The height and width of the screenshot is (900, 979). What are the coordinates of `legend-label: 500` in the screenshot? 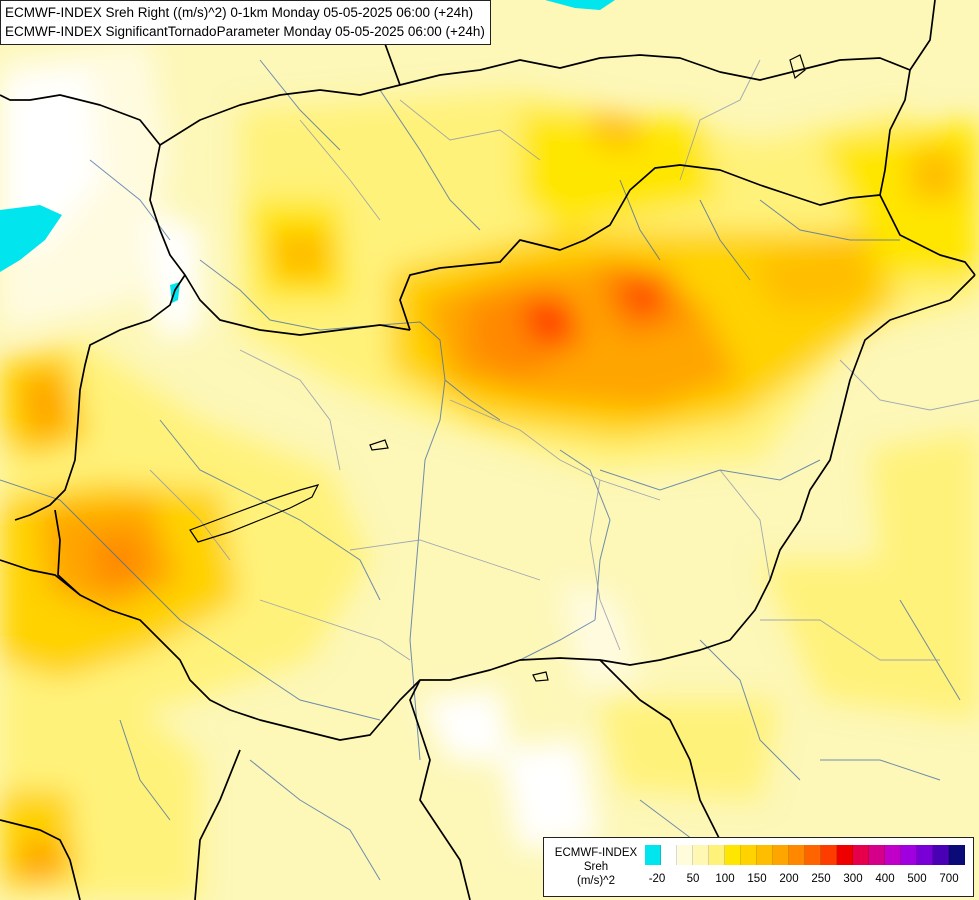 It's located at (917, 879).